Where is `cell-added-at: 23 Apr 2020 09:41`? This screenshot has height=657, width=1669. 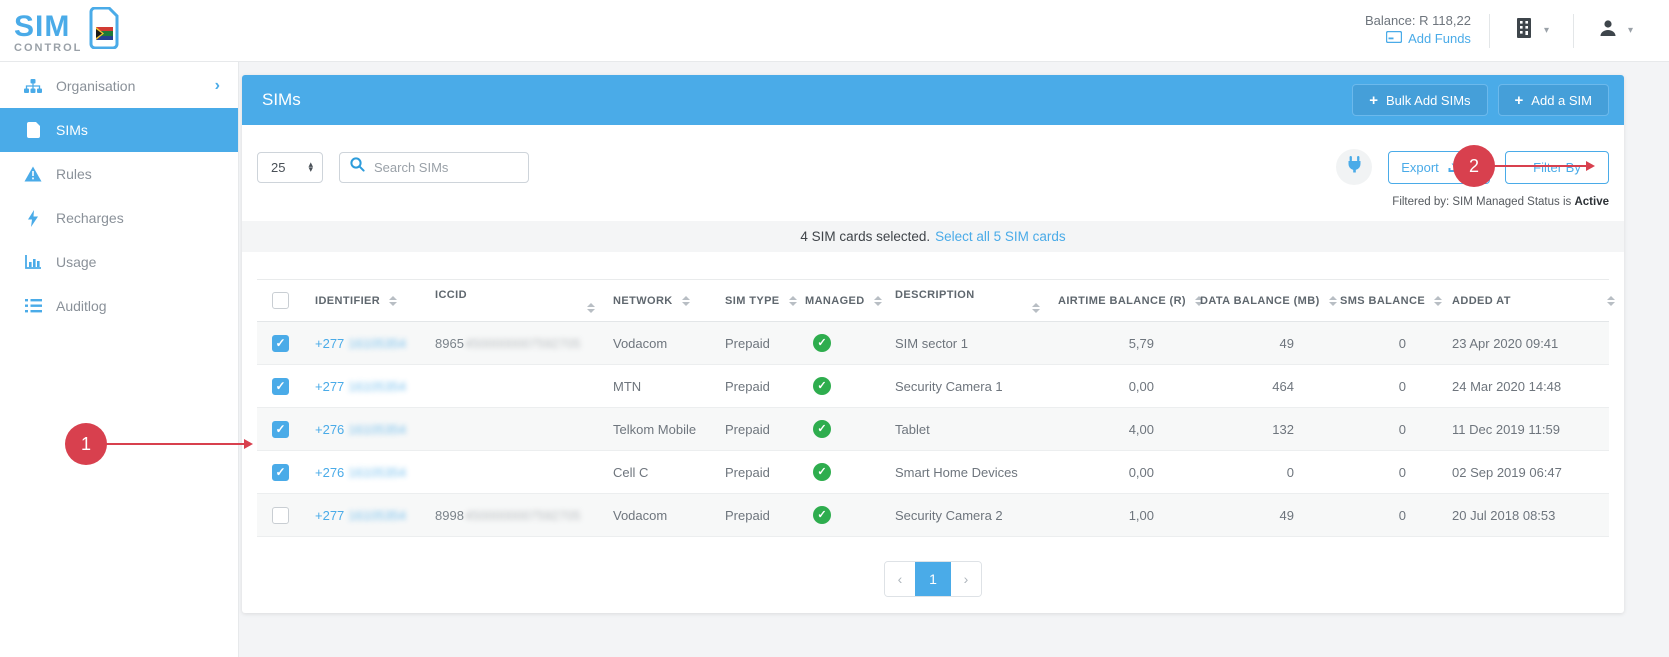
cell-added-at: 23 Apr 2020 09:41 is located at coordinates (1517, 343).